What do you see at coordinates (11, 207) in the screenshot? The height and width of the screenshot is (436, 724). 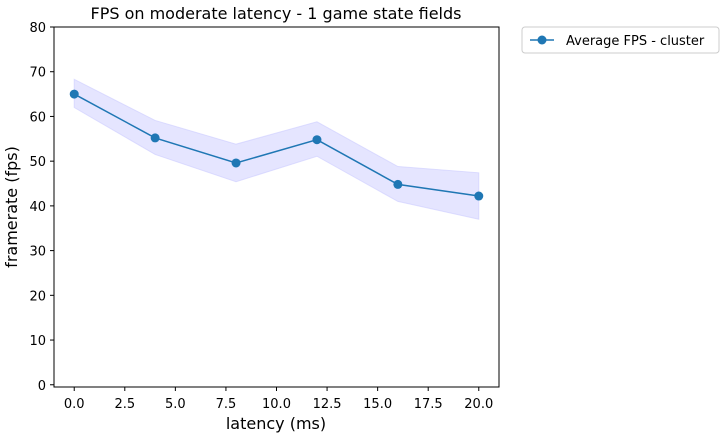 I see `y-axis-label: framerate (fps)` at bounding box center [11, 207].